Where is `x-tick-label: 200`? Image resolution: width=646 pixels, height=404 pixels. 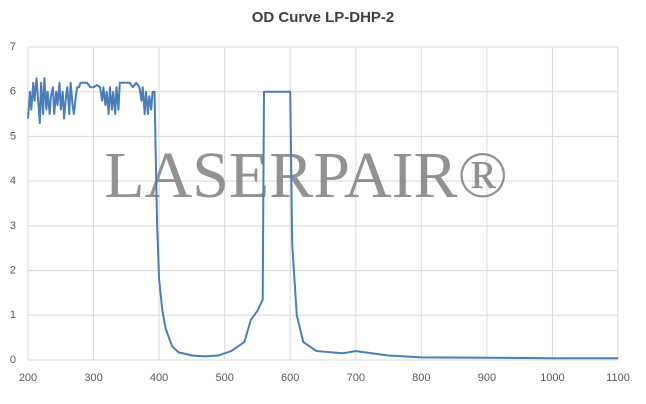 x-tick-label: 200 is located at coordinates (28, 378).